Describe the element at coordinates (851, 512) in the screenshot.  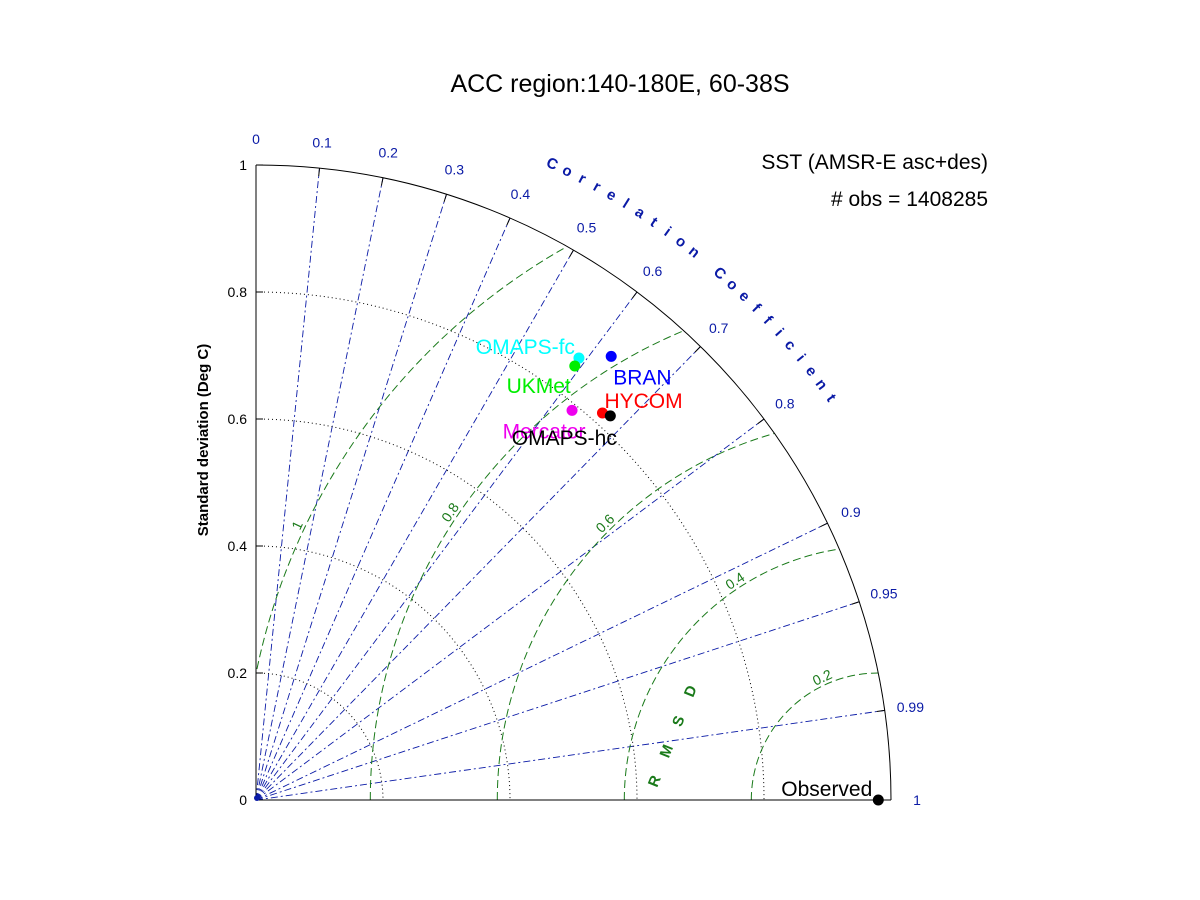
I see `correlation-tick-label: 0.9` at that location.